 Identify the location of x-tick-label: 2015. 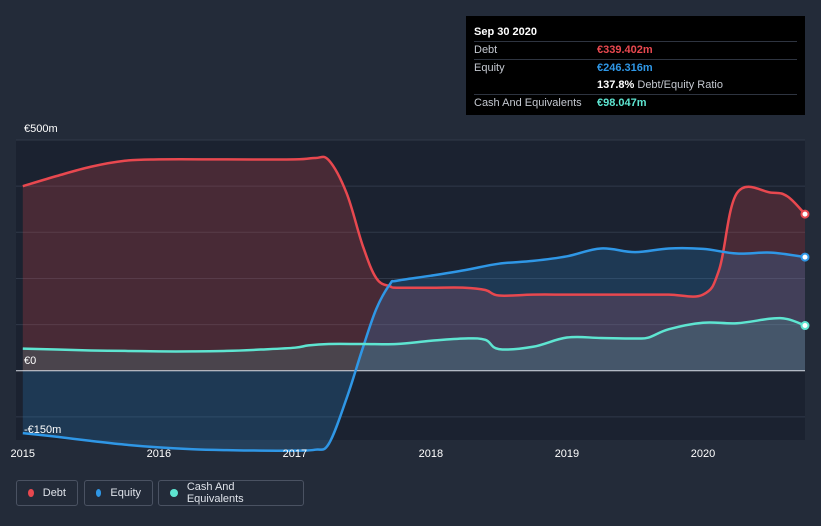
(23, 454).